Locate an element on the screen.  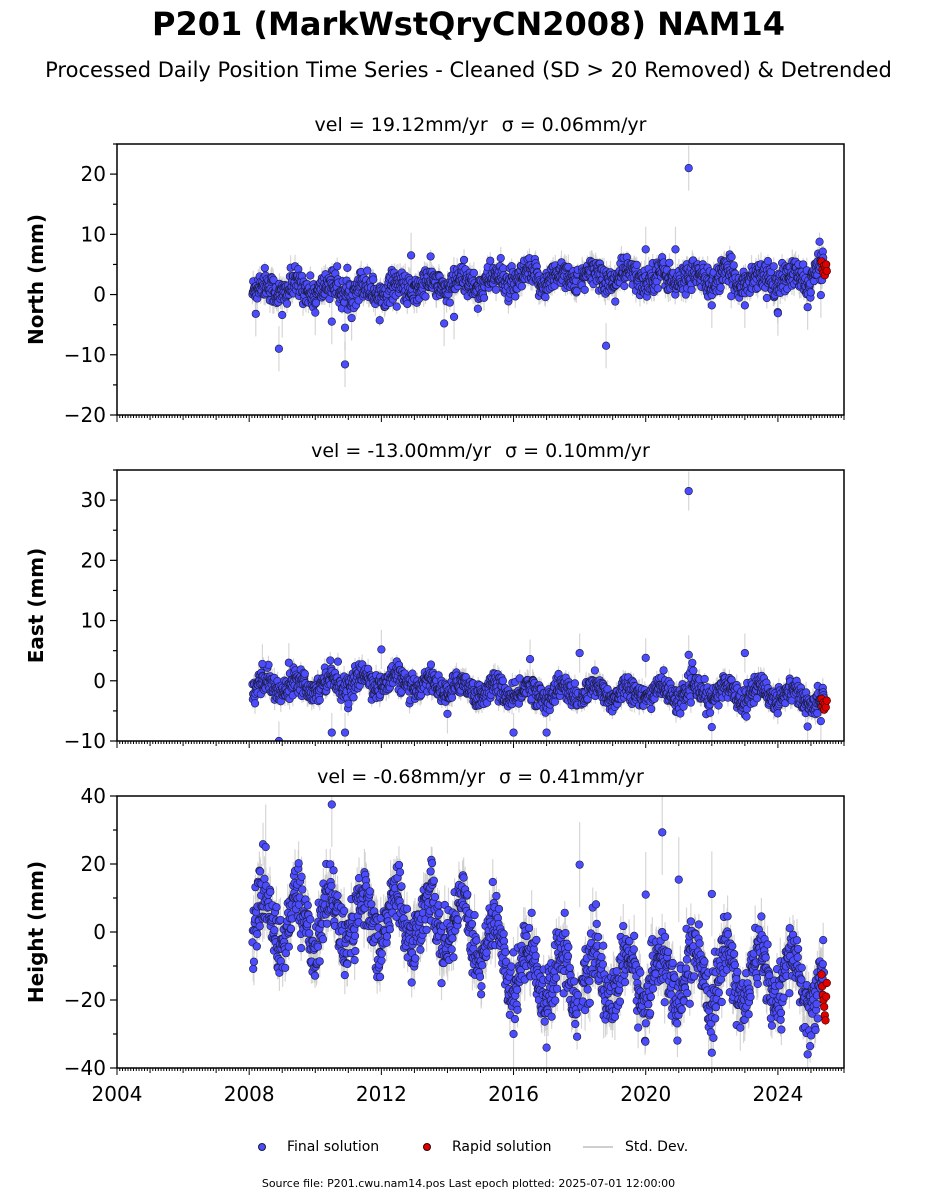
panel-velocity: vel = 19.12mm/yr is located at coordinates (401, 125).